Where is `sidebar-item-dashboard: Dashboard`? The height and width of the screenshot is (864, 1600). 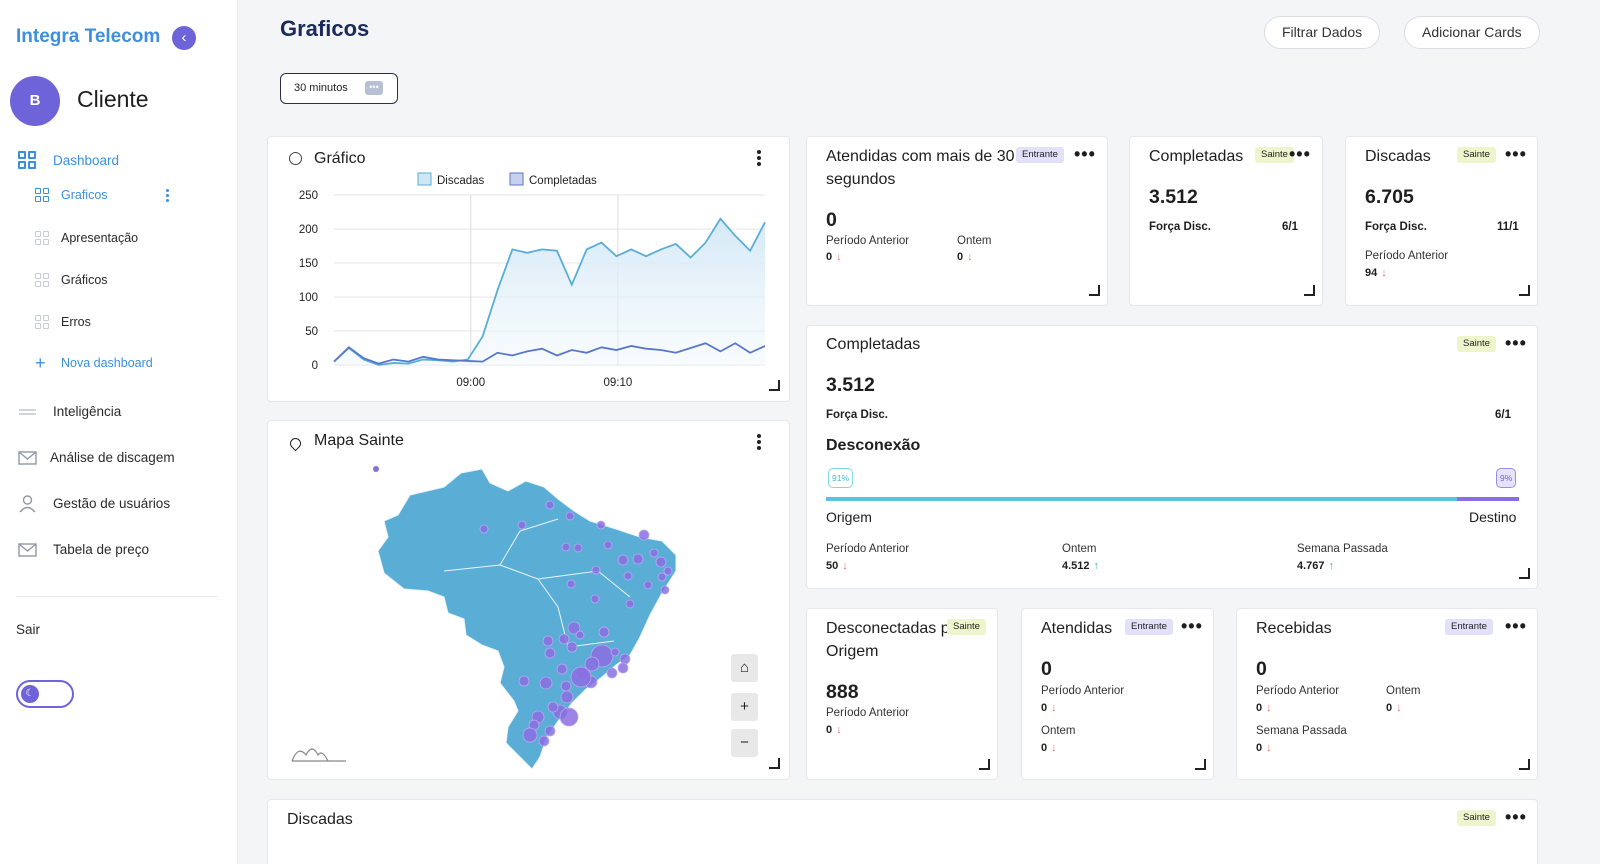 sidebar-item-dashboard: Dashboard is located at coordinates (68, 160).